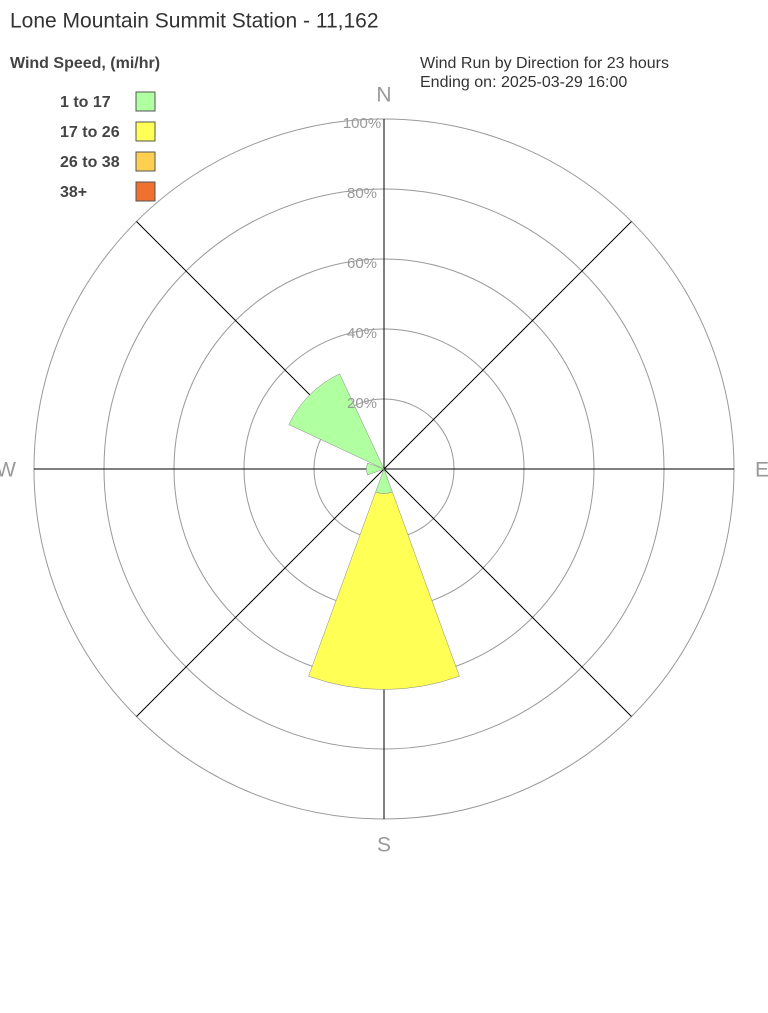  What do you see at coordinates (85, 102) in the screenshot?
I see `legend-label: 1 to 17` at bounding box center [85, 102].